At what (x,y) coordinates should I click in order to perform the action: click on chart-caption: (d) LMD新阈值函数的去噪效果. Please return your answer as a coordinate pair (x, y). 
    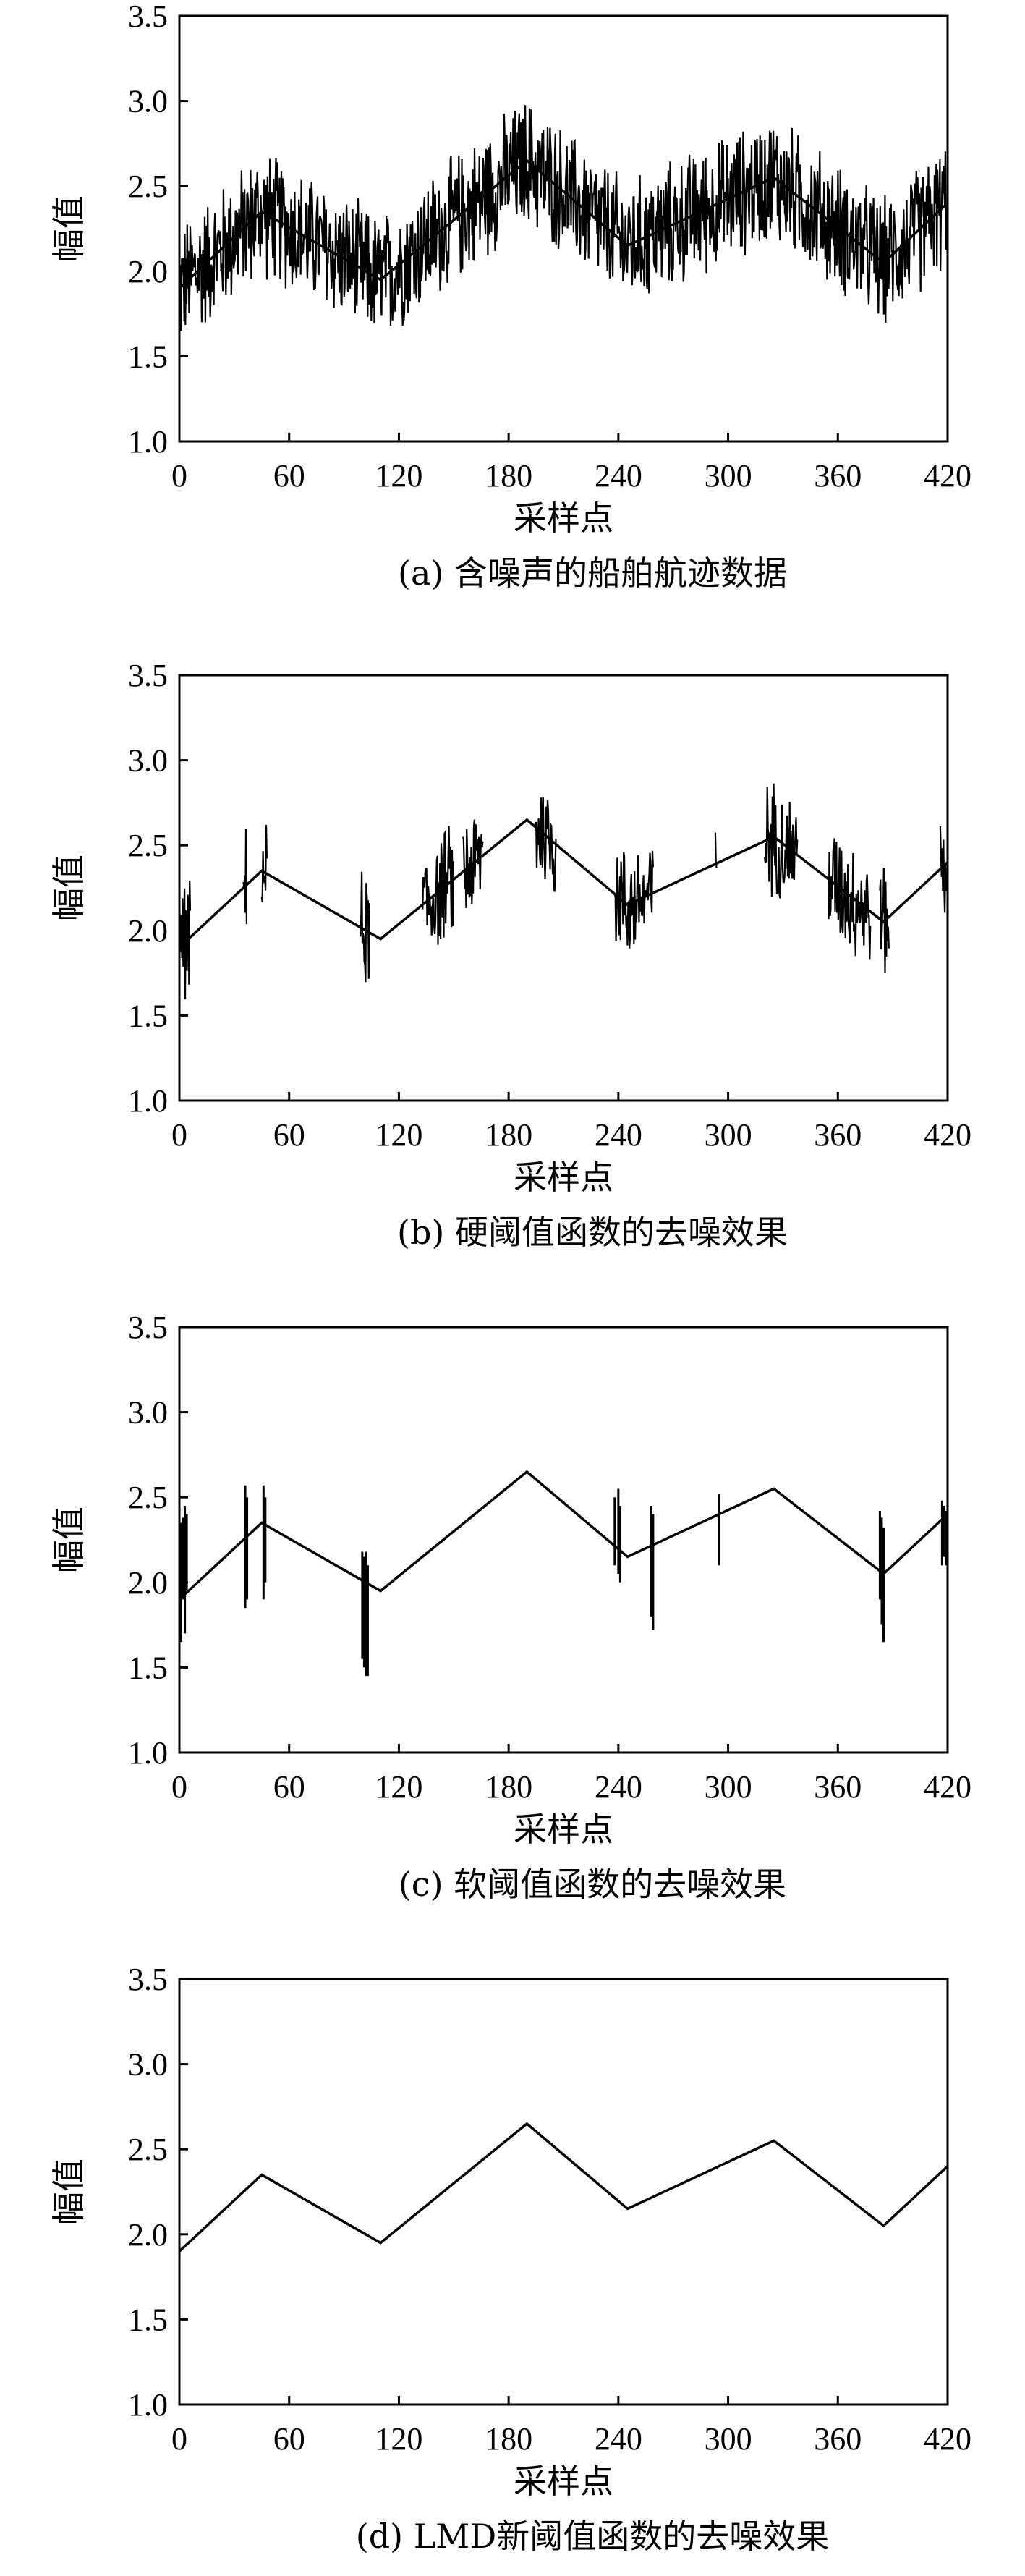
    Looking at the image, I should click on (593, 2536).